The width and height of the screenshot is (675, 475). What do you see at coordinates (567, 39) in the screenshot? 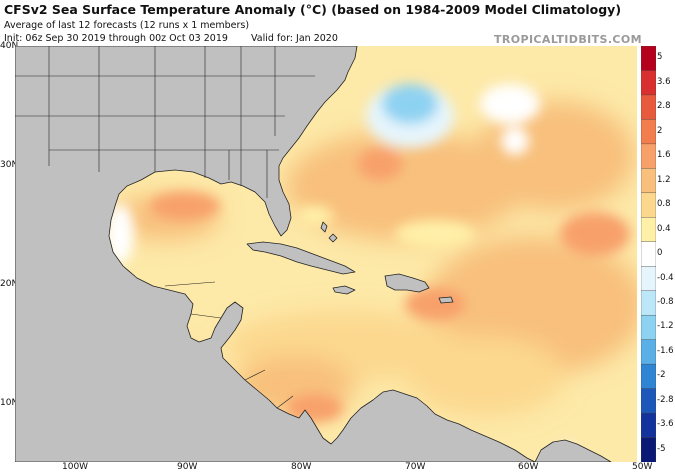
I see `site-credit: TROPICALTIDBITS.COM` at bounding box center [567, 39].